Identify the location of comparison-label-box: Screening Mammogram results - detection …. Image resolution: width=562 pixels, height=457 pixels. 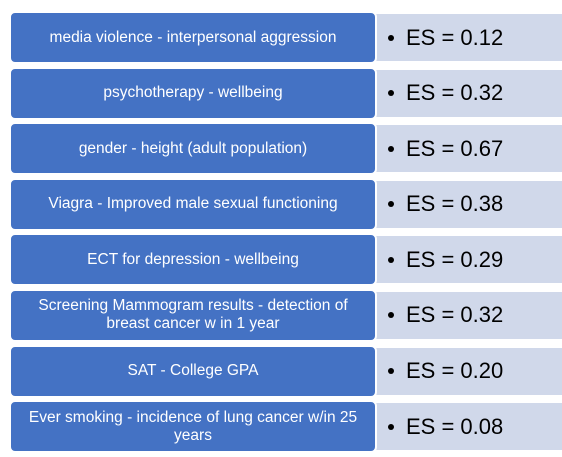
(193, 315).